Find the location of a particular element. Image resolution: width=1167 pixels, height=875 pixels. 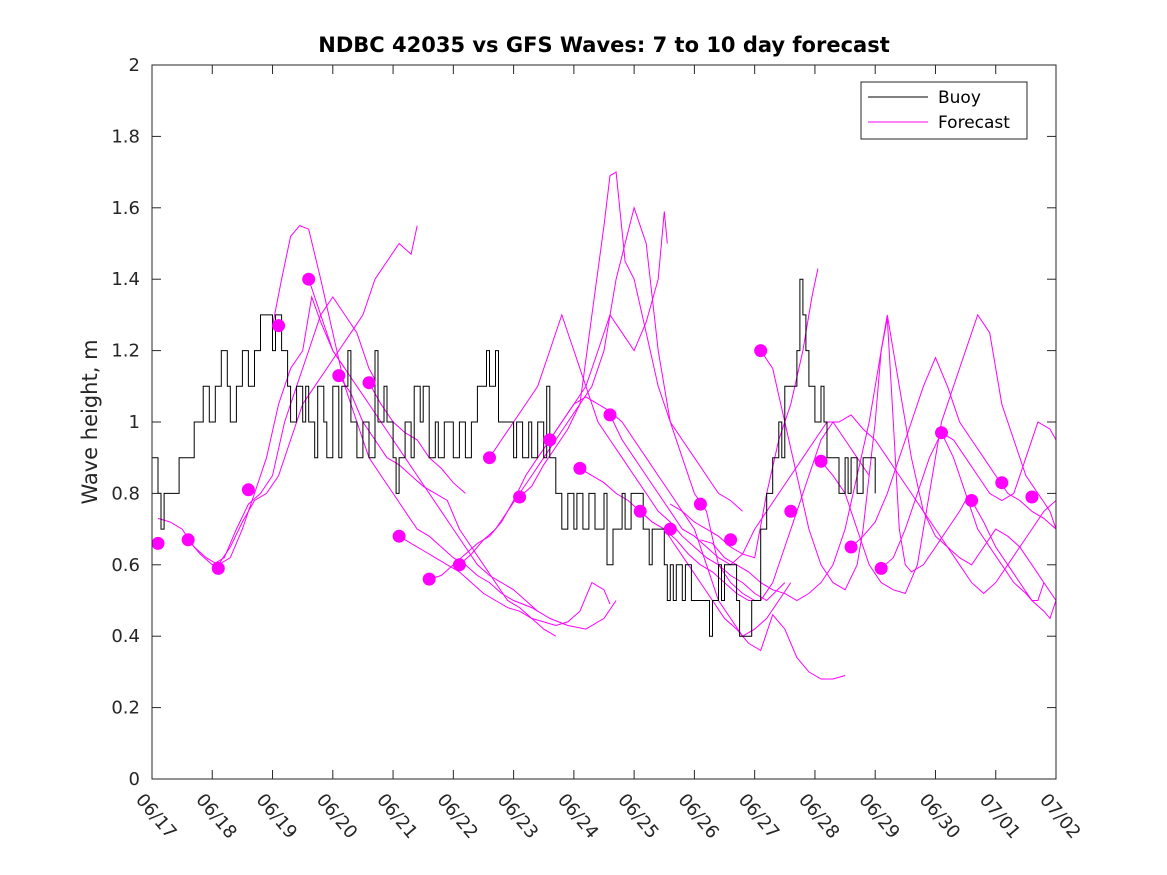

legend-forecast-label: Forecast is located at coordinates (974, 123).